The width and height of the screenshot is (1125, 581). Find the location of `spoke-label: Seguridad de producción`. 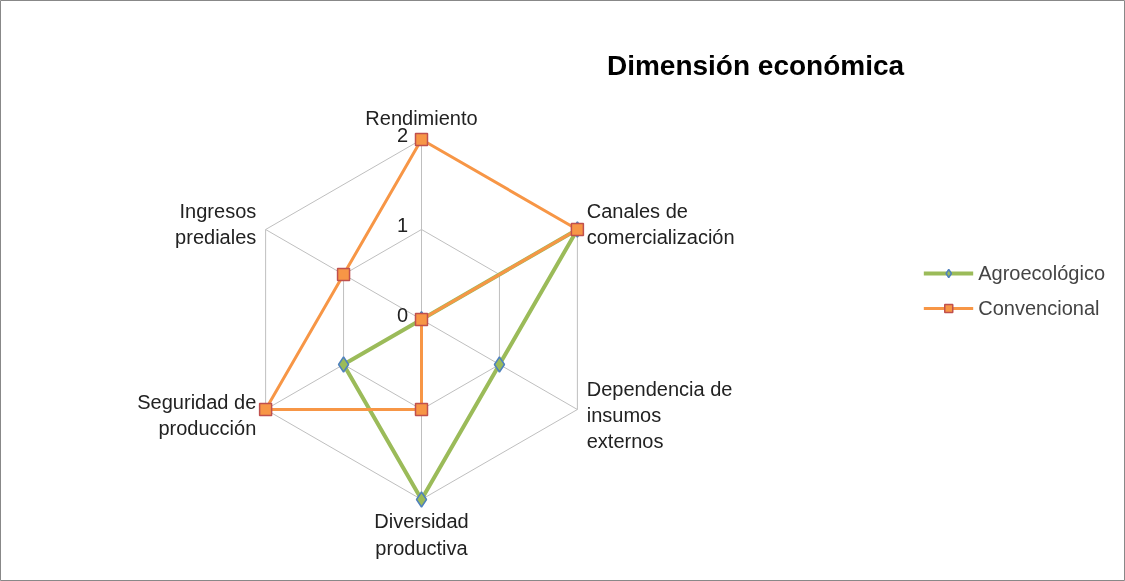

spoke-label: Seguridad de producción is located at coordinates (197, 415).